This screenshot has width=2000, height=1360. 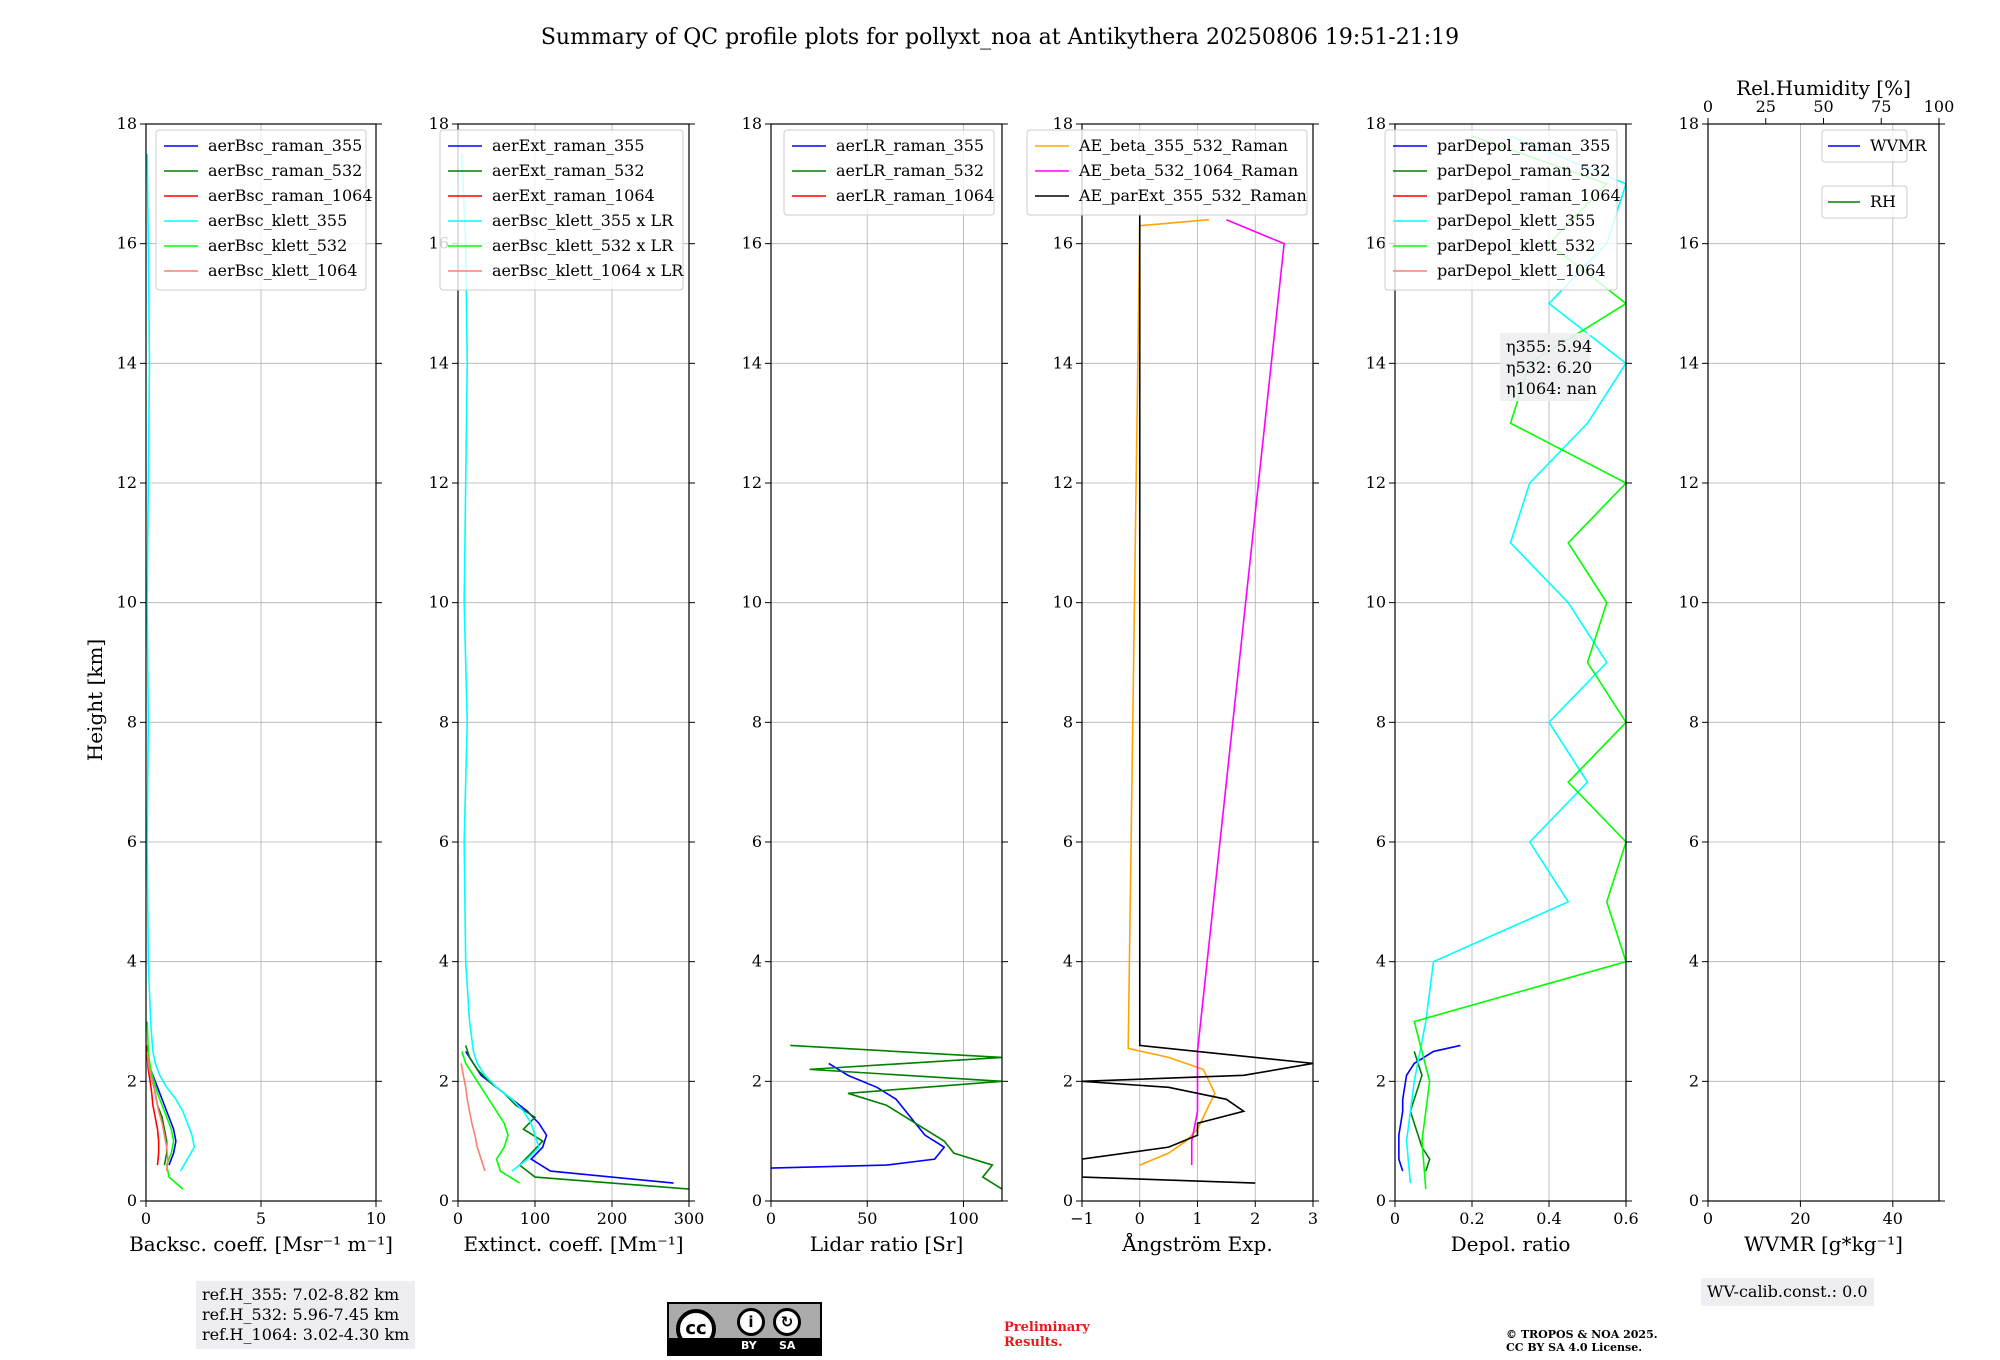 What do you see at coordinates (1548, 1218) in the screenshot?
I see `x-tick-label: 0.4` at bounding box center [1548, 1218].